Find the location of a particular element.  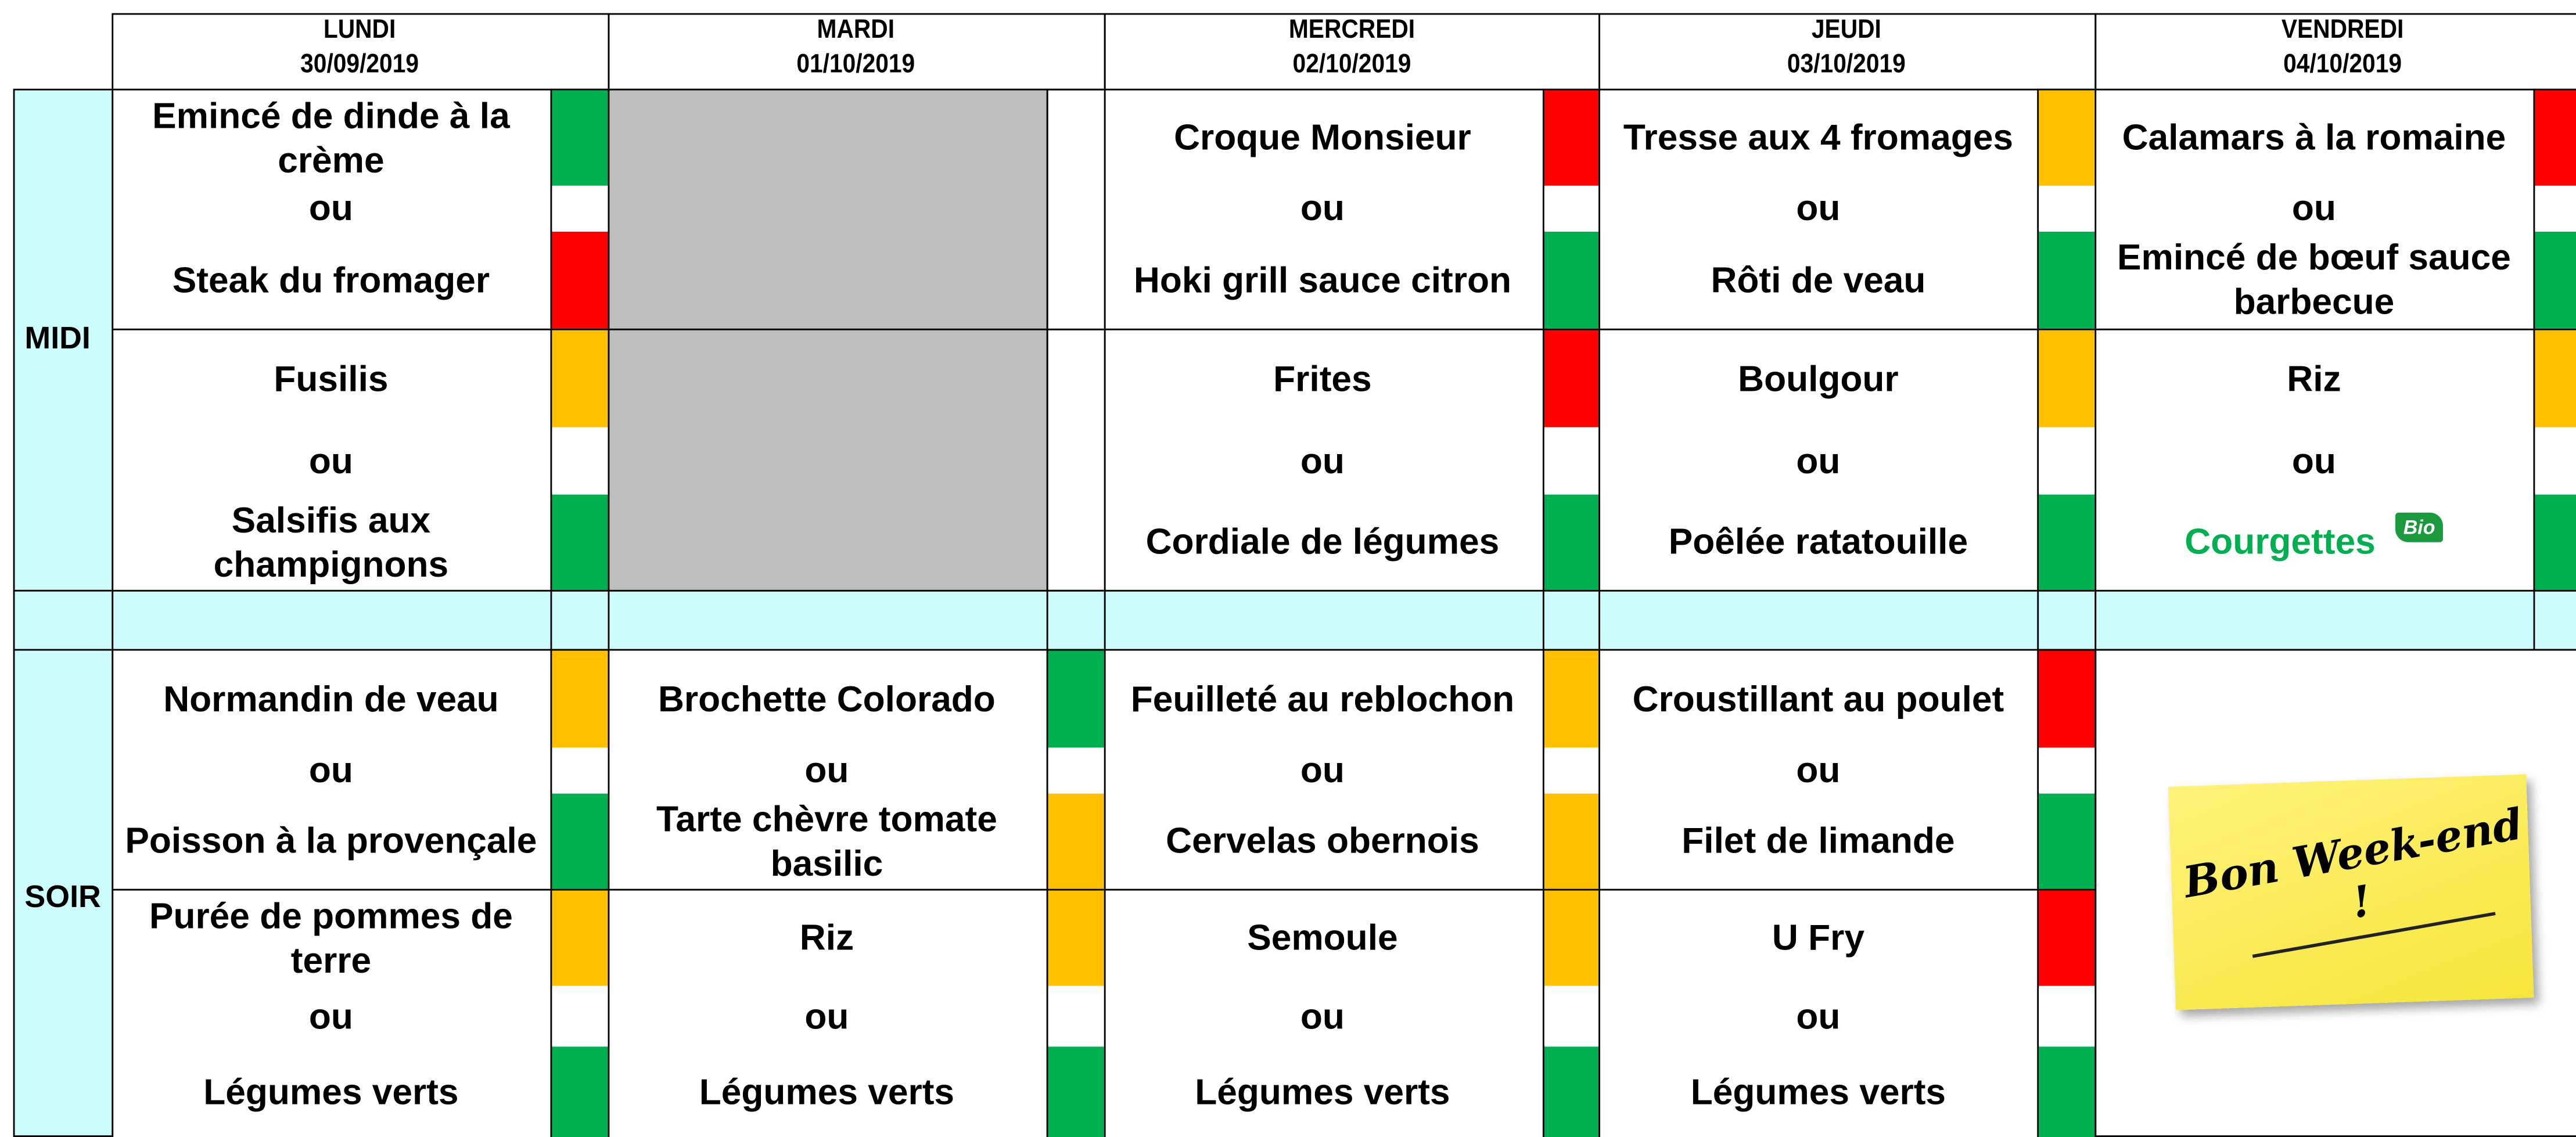

dish-text: Brochette Colorado is located at coordinates (827, 698).